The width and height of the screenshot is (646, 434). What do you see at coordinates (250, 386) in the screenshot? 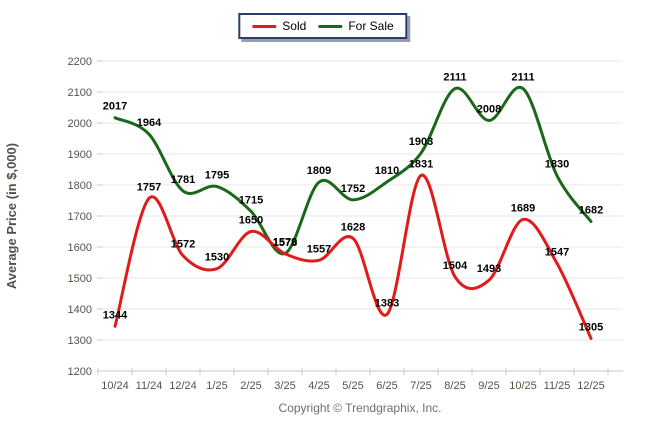
I see `x-tick-label: 2/25` at bounding box center [250, 386].